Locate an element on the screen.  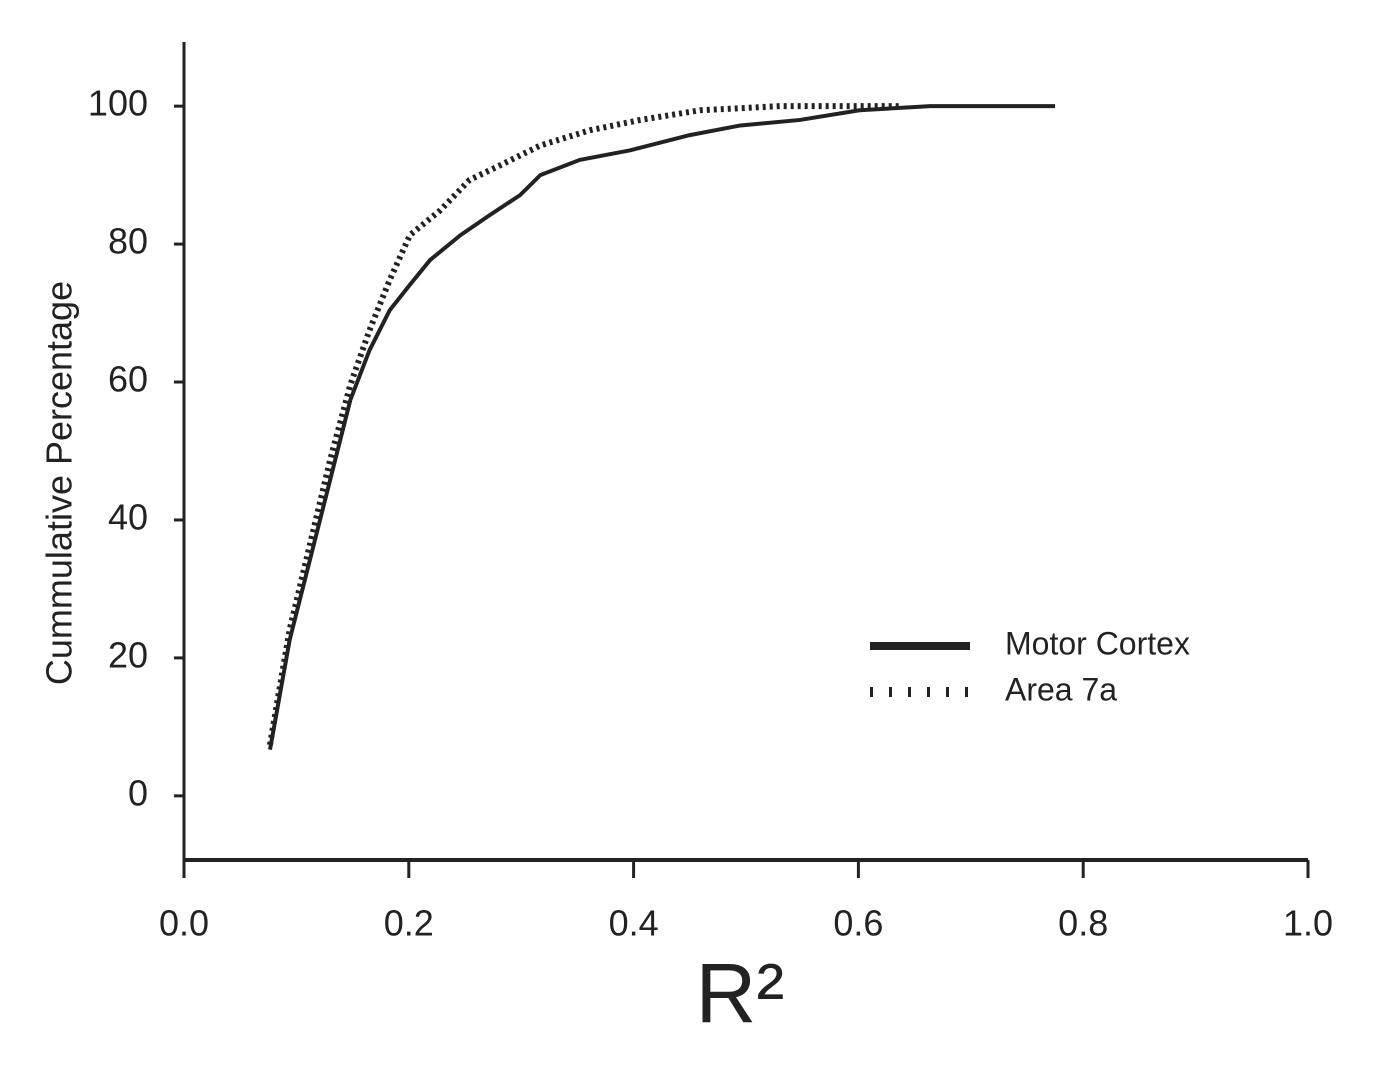
y-tick-label: 40 is located at coordinates (128, 516).